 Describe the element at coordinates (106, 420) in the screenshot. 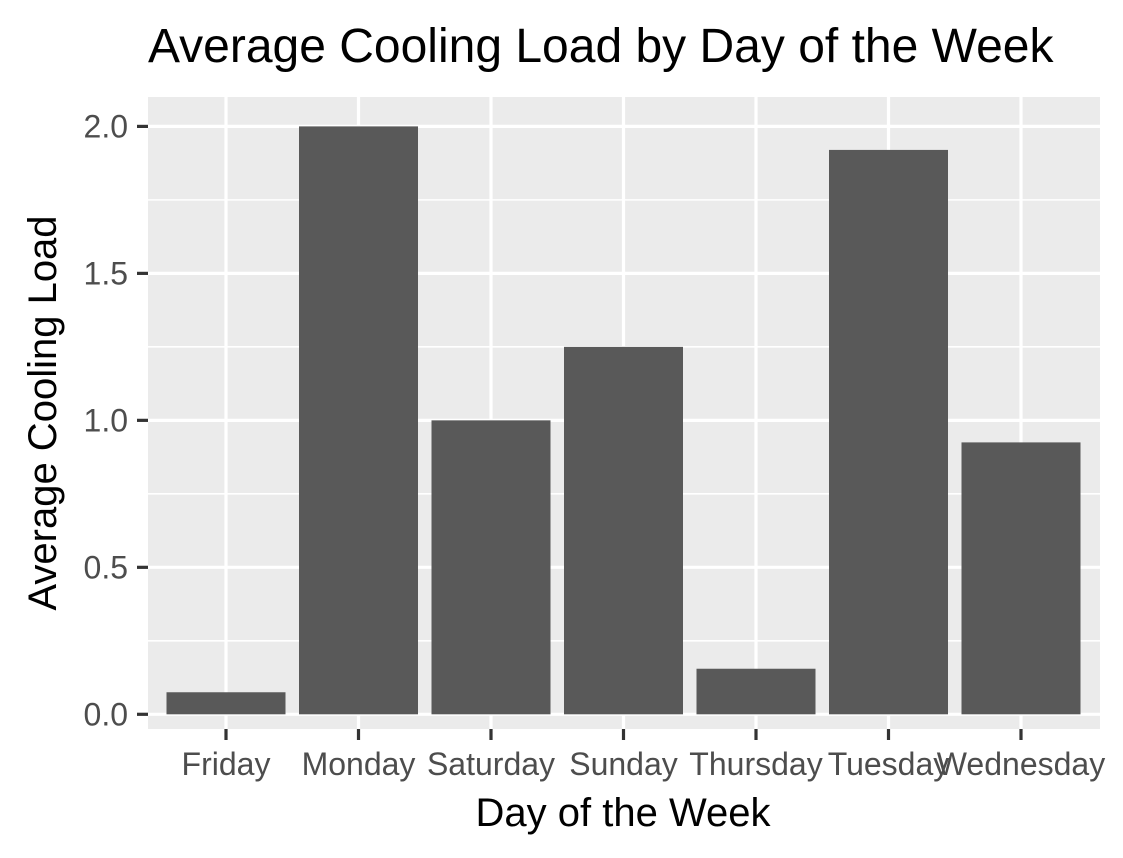

I see `y-tick-label: 1.0` at that location.